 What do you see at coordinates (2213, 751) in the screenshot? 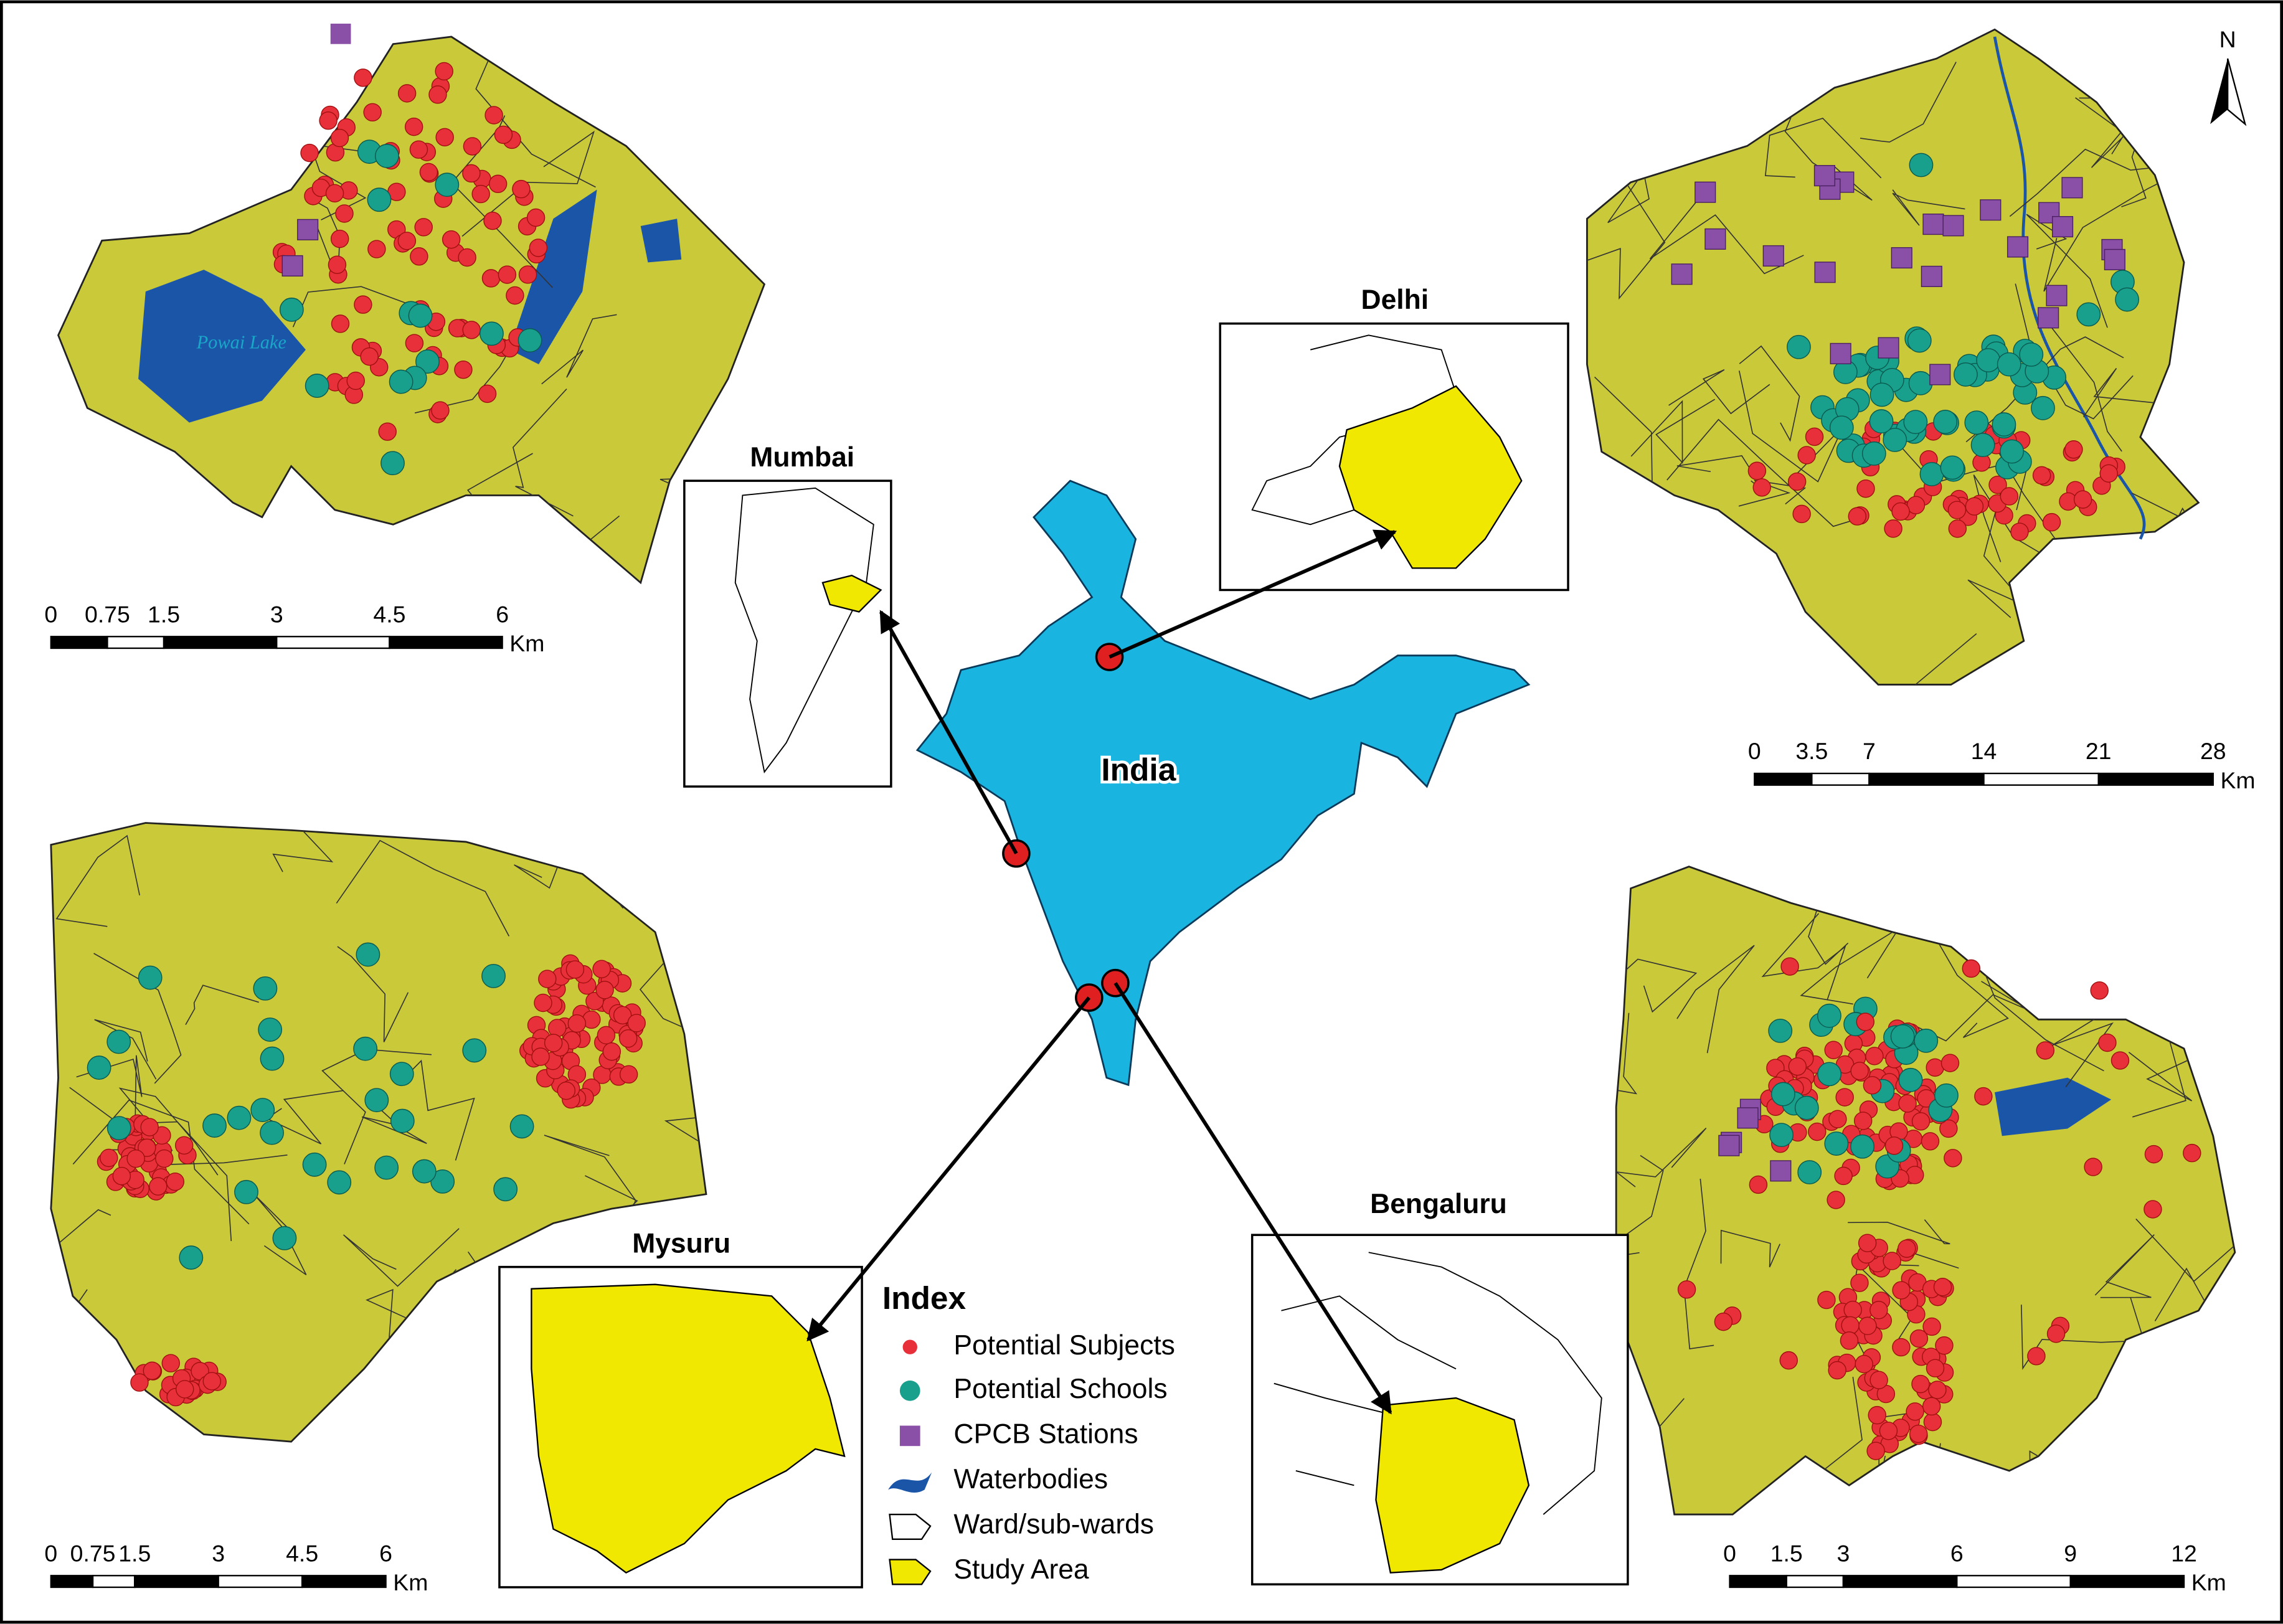
I see `scale-label: 28` at bounding box center [2213, 751].